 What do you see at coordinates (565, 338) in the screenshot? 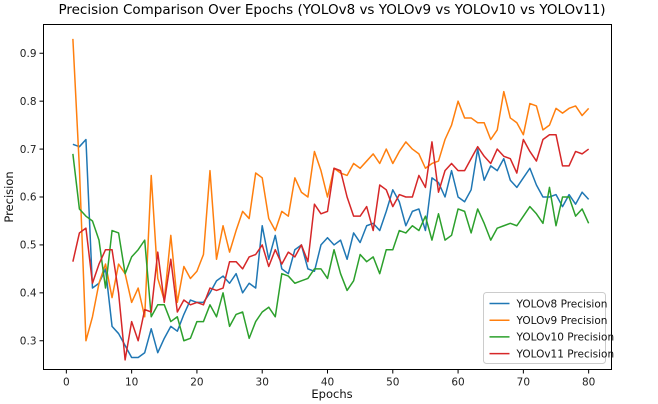
I see `legend-label-3: YOLOv10 Precision` at bounding box center [565, 338].